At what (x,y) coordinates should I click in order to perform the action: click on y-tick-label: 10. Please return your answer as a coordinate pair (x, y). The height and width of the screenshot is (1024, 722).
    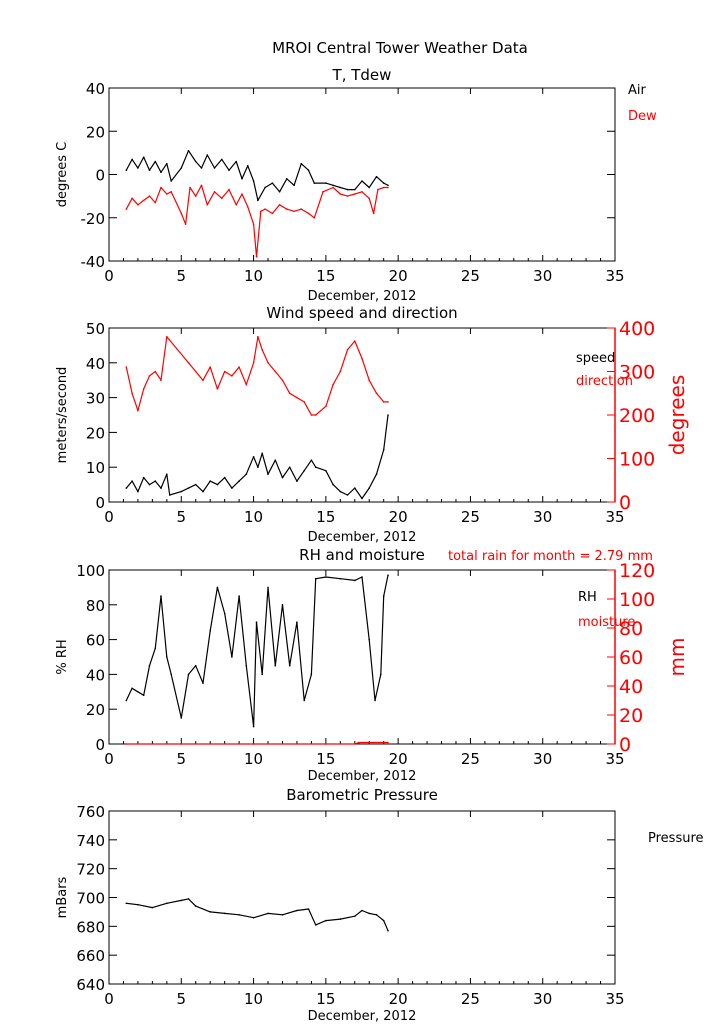
    Looking at the image, I should click on (95, 468).